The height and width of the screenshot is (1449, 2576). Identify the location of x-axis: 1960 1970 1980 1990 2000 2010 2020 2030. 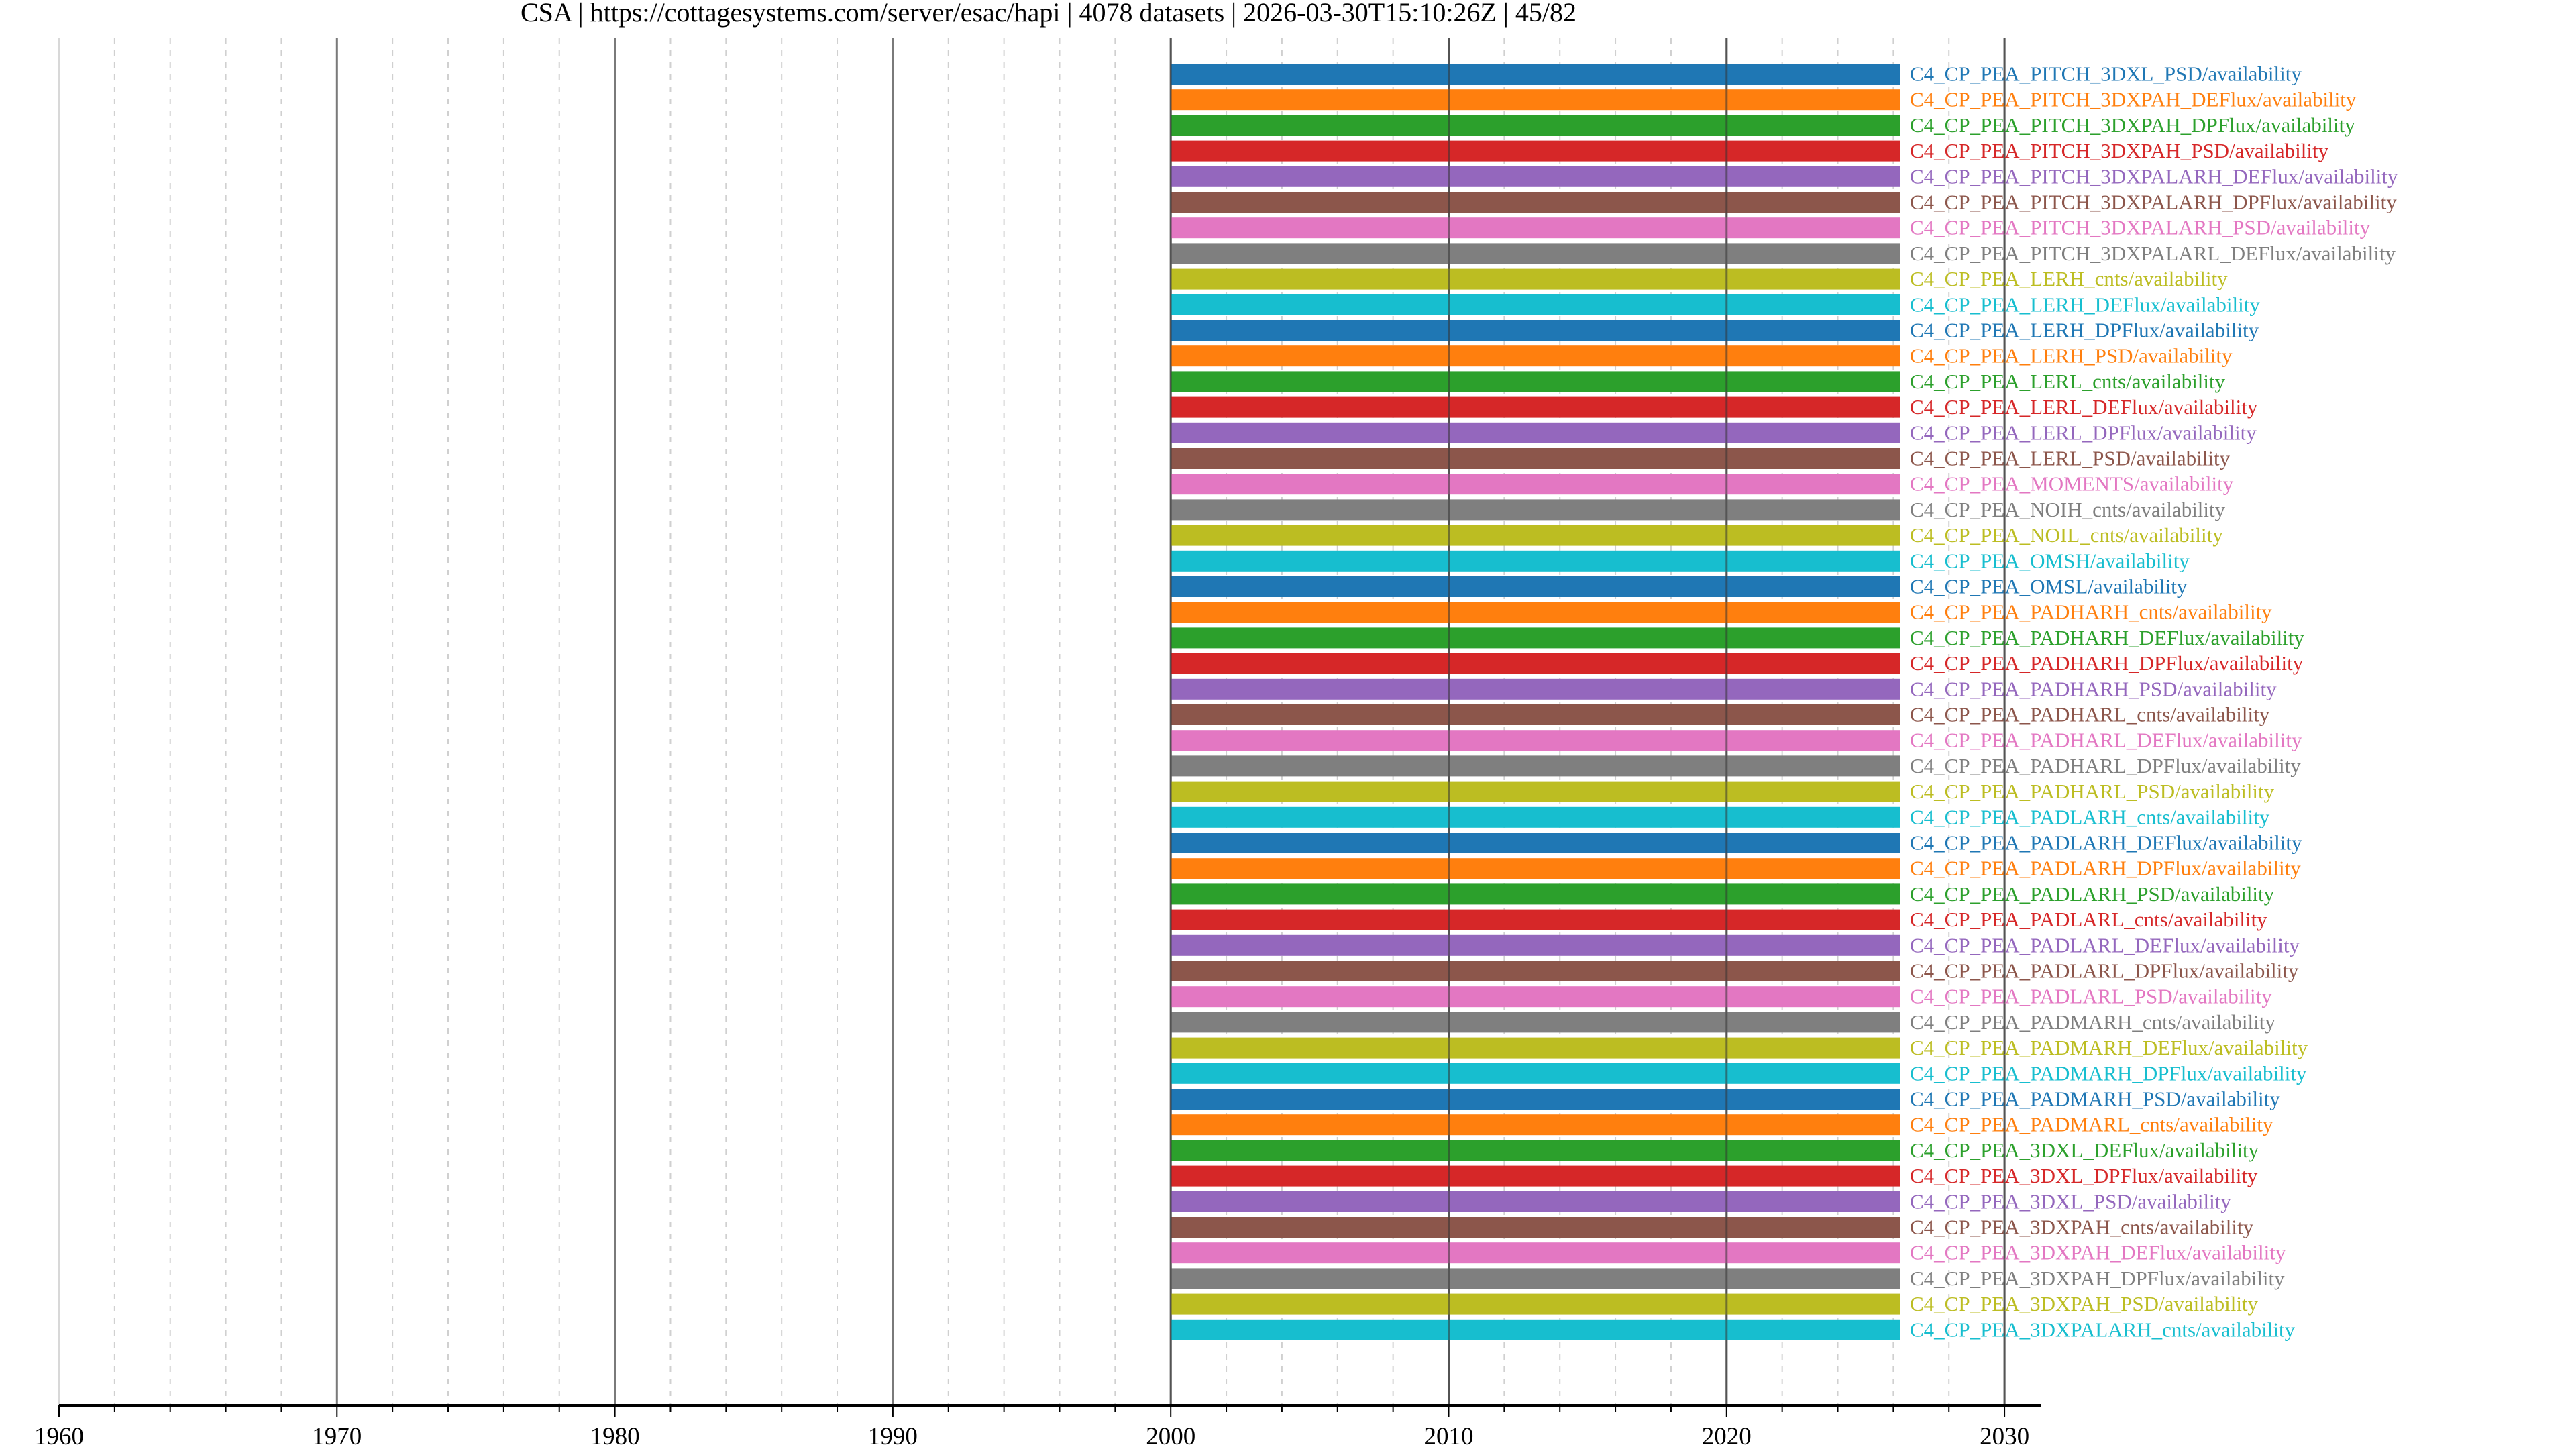
(1037, 1426).